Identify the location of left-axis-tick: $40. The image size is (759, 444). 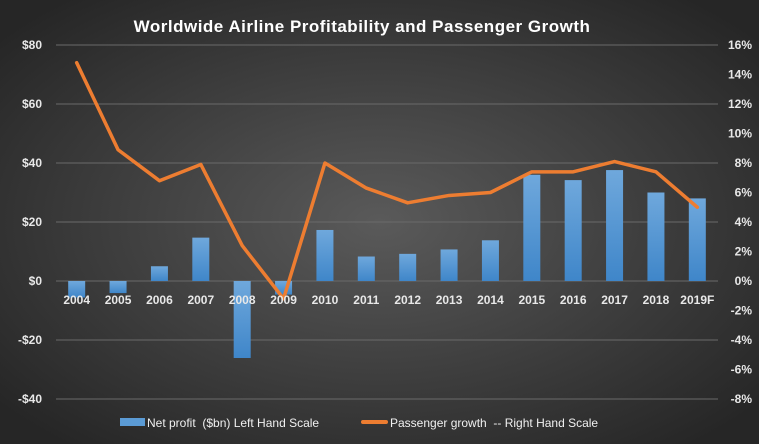
(32, 163).